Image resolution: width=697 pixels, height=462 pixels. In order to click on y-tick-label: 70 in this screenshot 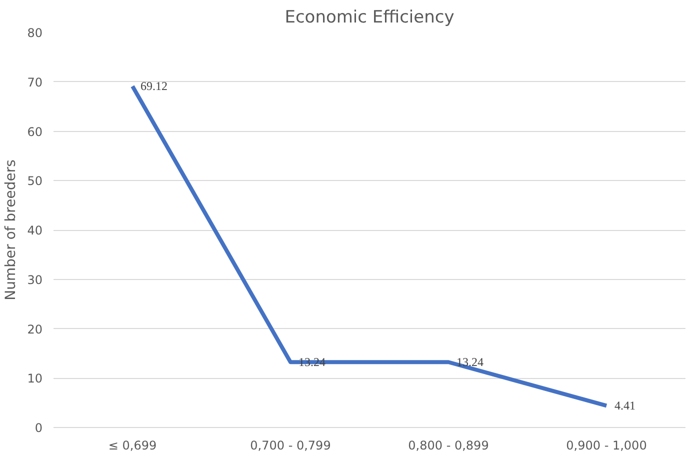, I will do `click(35, 82)`.